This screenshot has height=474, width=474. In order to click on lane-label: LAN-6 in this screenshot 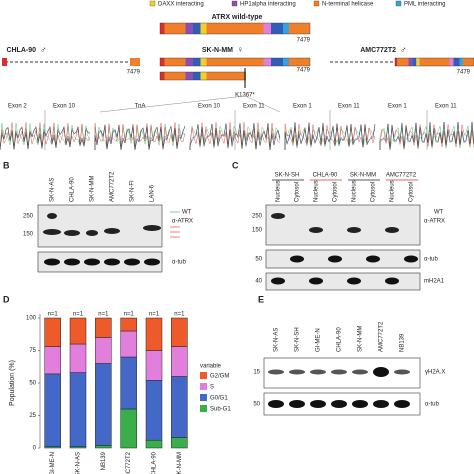, I will do `click(153, 193)`.